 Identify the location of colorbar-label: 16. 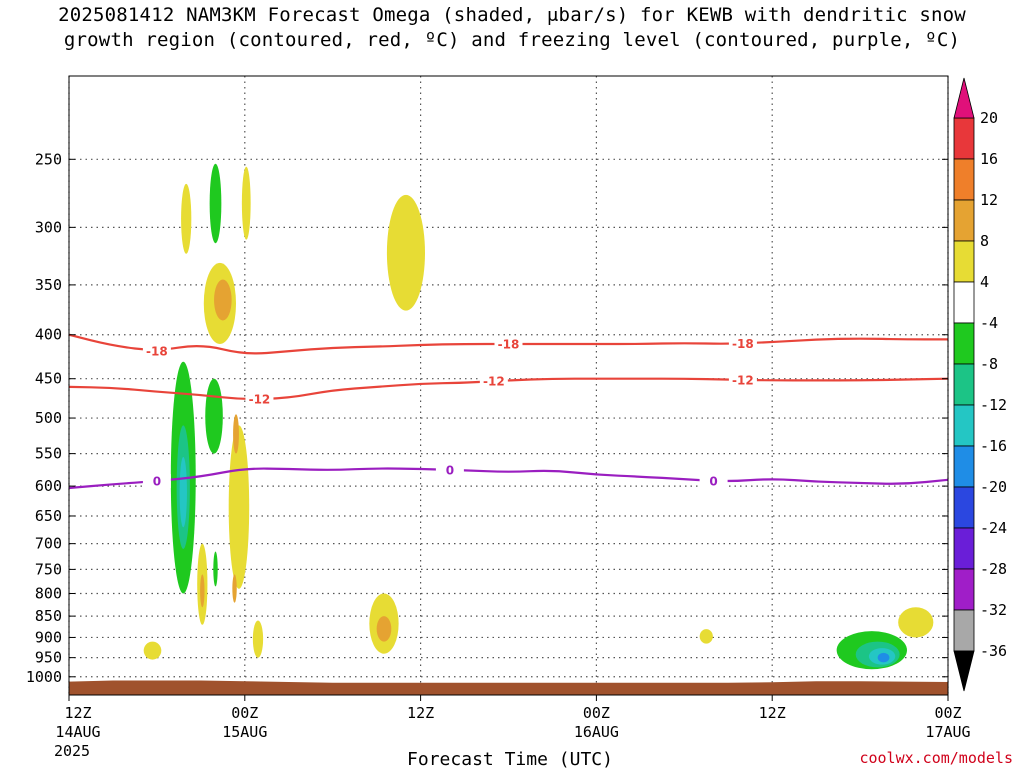
(989, 159).